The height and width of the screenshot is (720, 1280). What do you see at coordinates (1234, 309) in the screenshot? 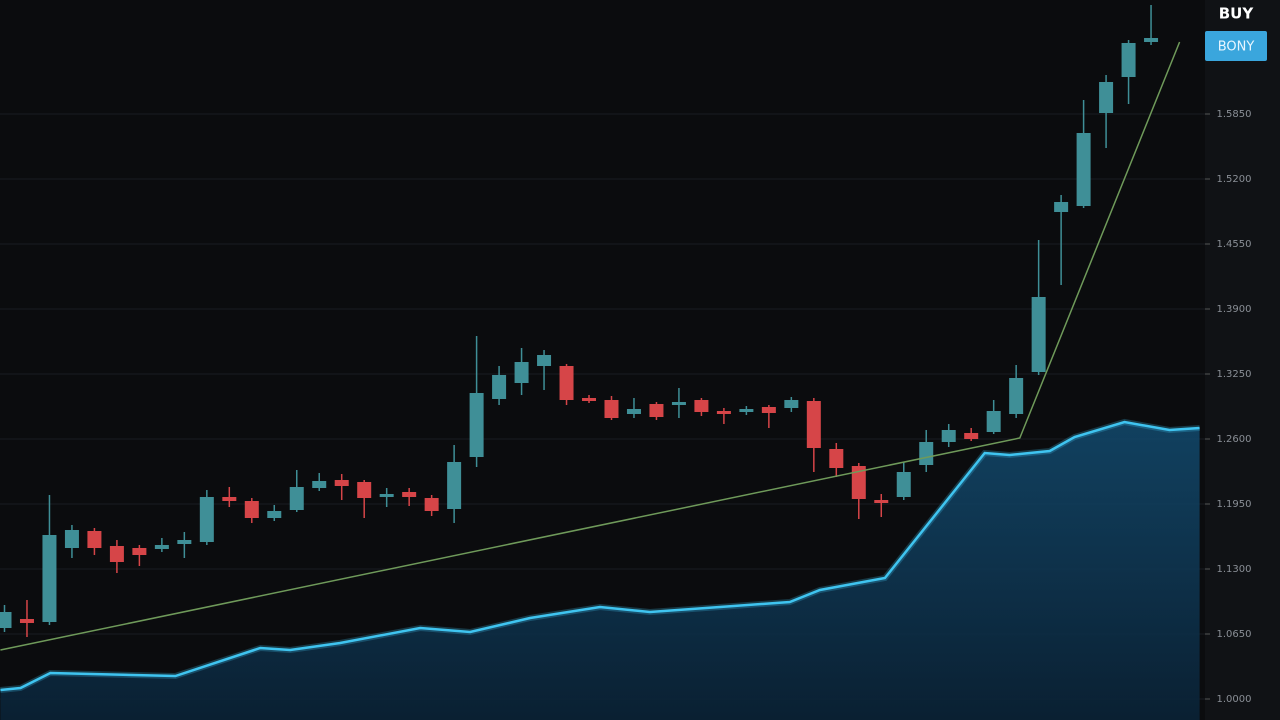
I see `y-tick-label: 1.3900` at bounding box center [1234, 309].